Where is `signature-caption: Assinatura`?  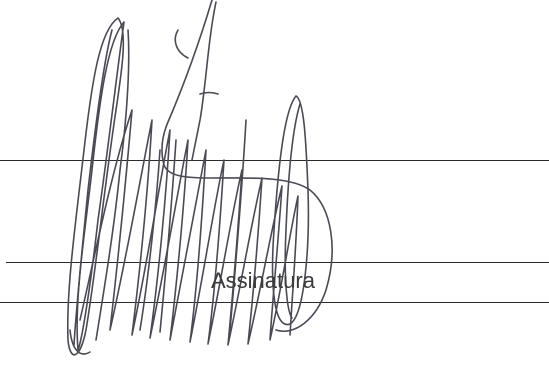
signature-caption: Assinatura is located at coordinates (263, 280).